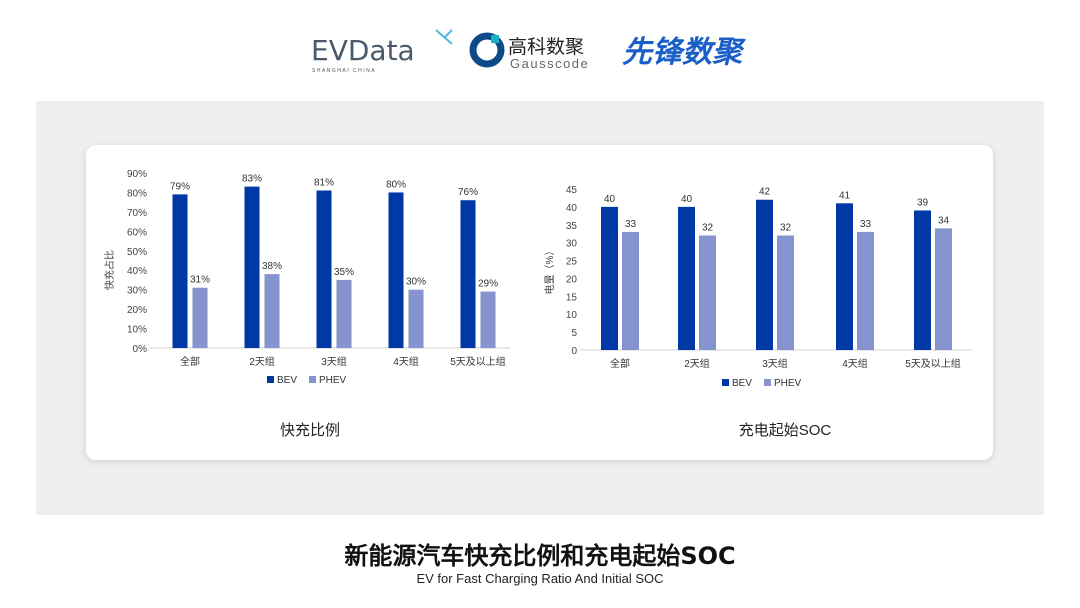 This screenshot has width=1080, height=608. I want to click on data-label: 76%, so click(468, 192).